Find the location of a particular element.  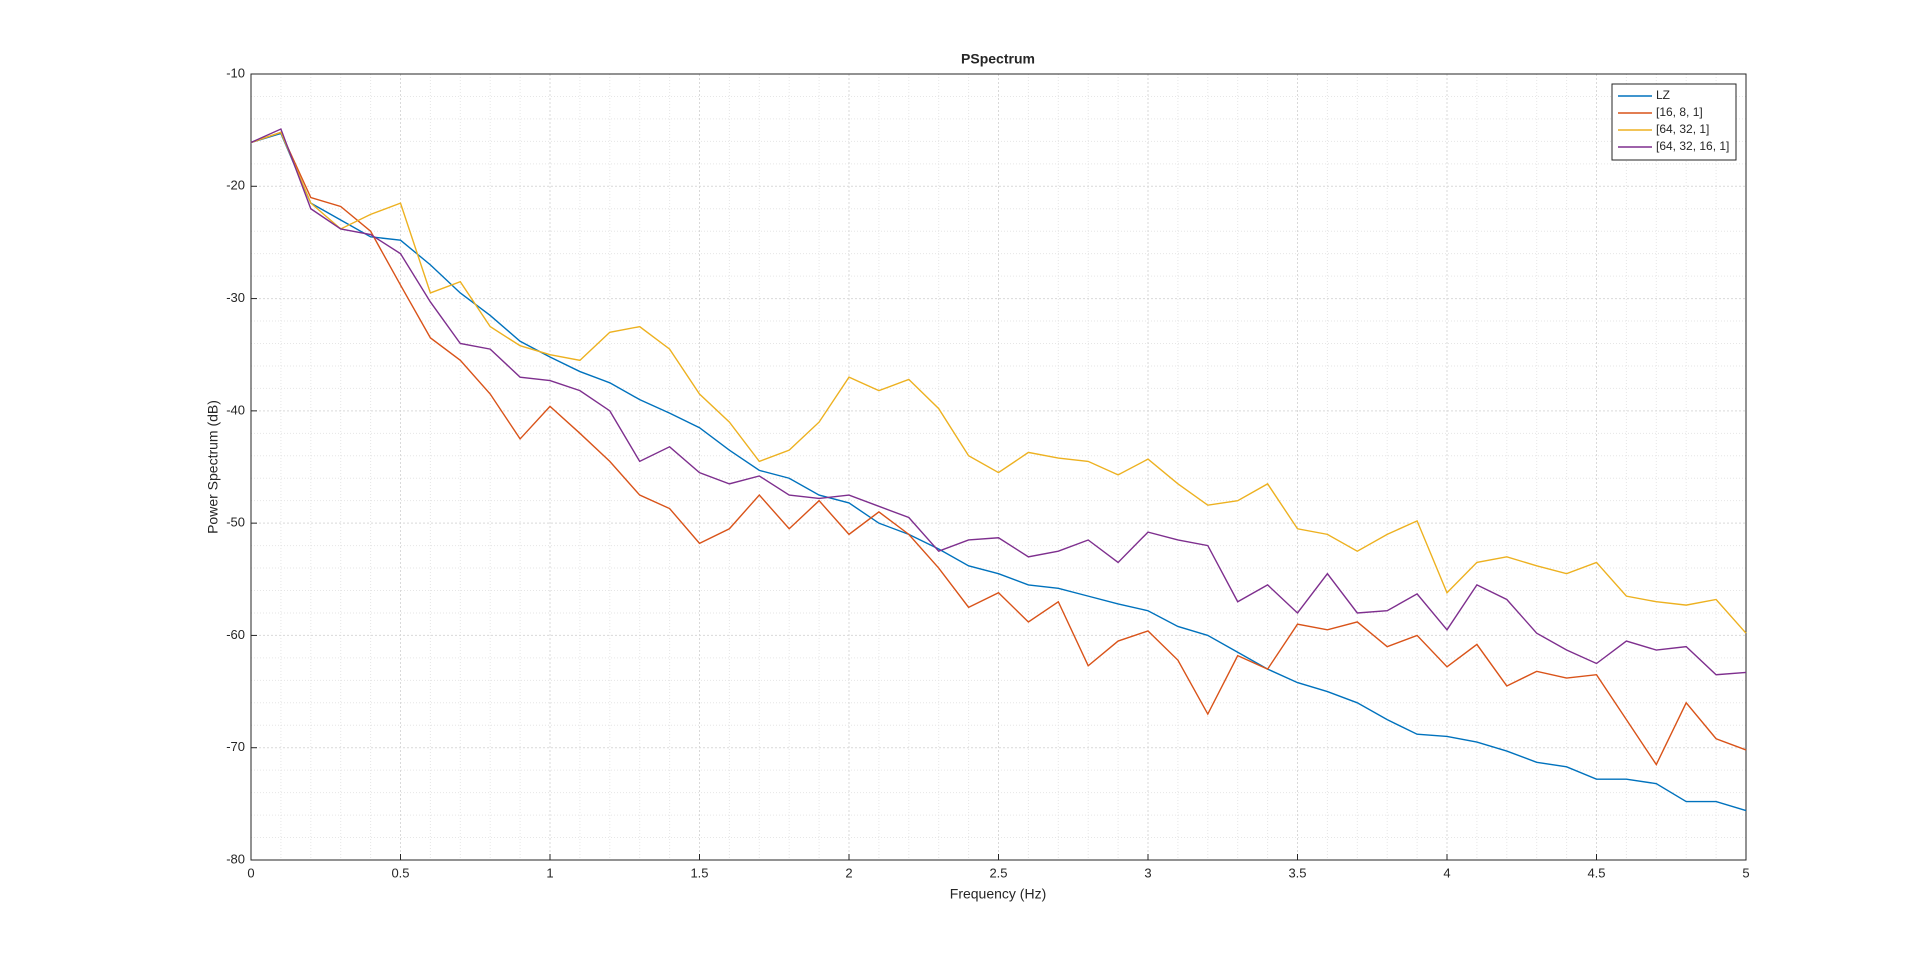

y-tick-label: -10 is located at coordinates (235, 72).